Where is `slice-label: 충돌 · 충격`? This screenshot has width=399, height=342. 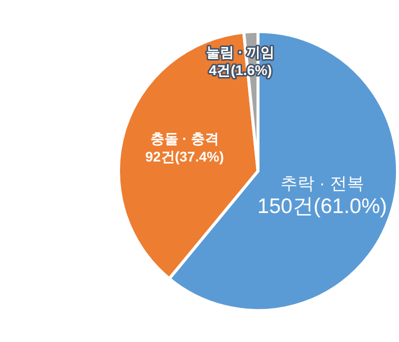
slice-label: 충돌 · 충격 is located at coordinates (184, 138).